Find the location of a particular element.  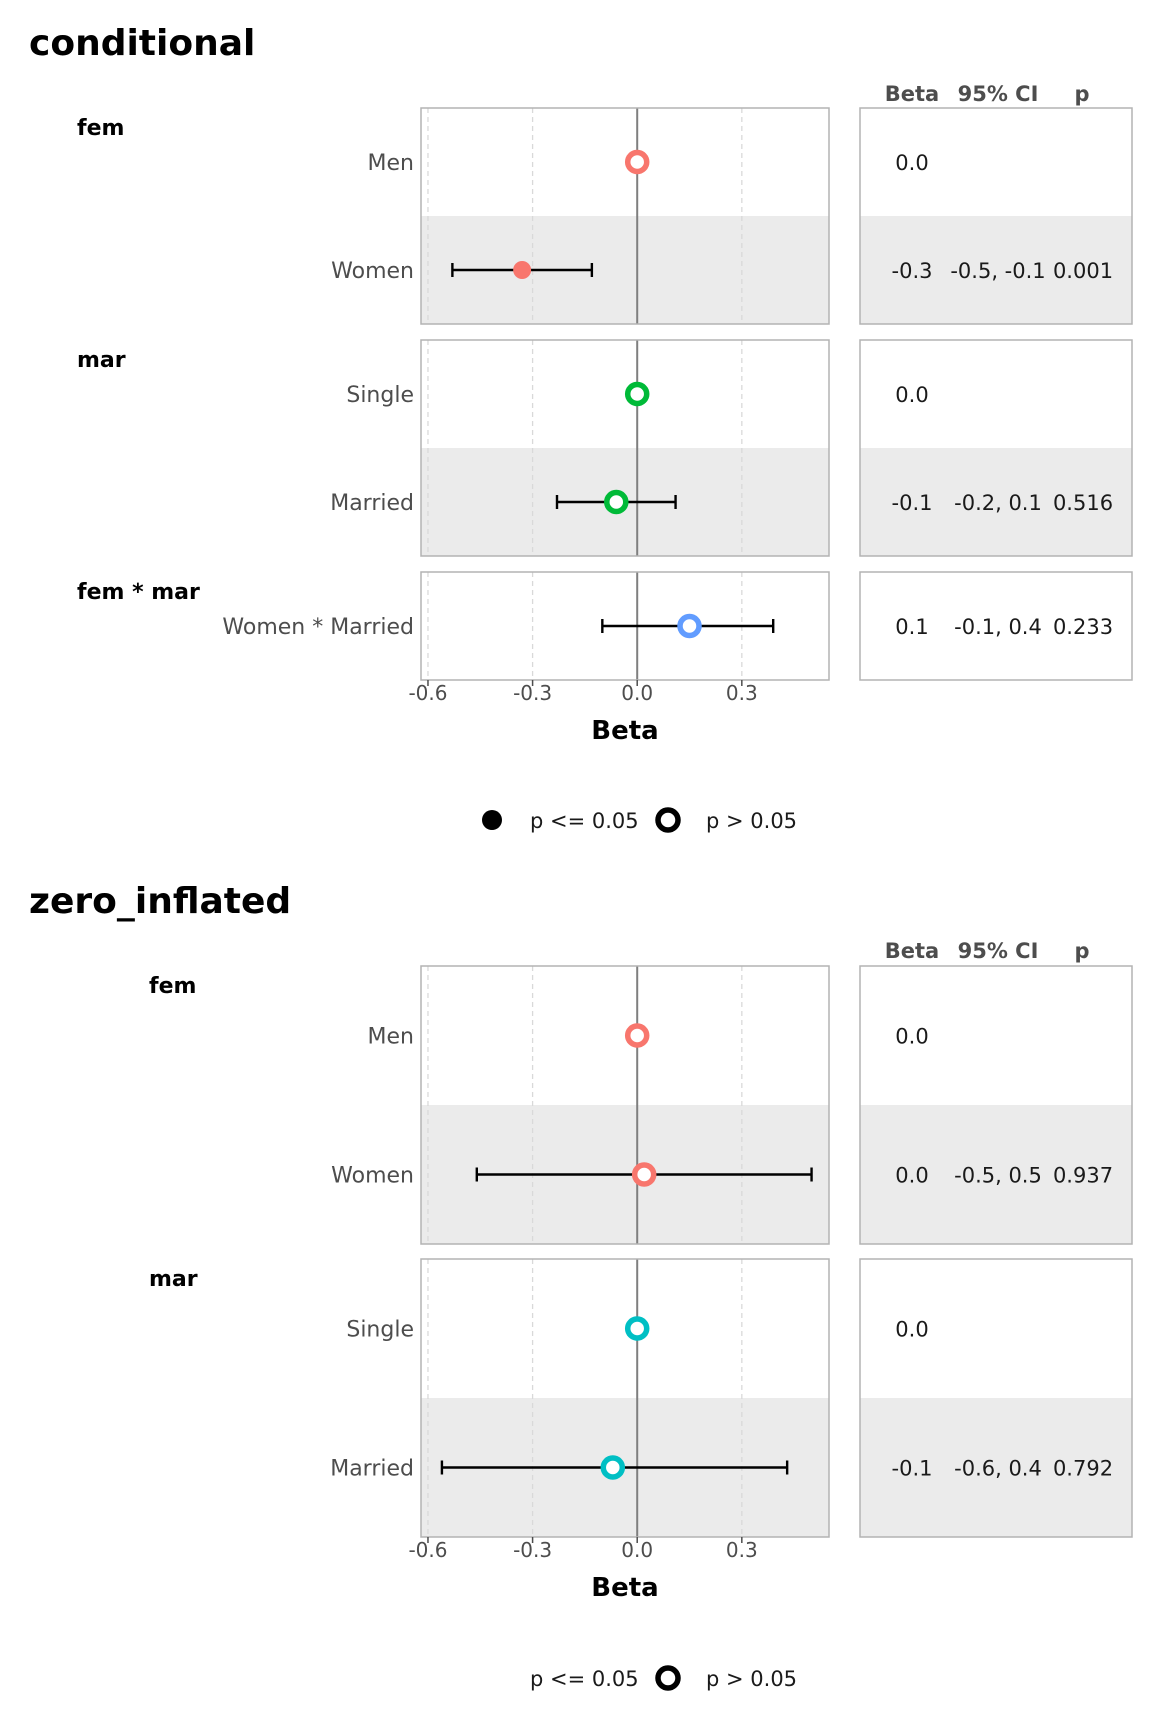

group-fem: fem Men 0.0 Women 0.0 -0.5, 0.5 0.937 is located at coordinates (641, 1105).